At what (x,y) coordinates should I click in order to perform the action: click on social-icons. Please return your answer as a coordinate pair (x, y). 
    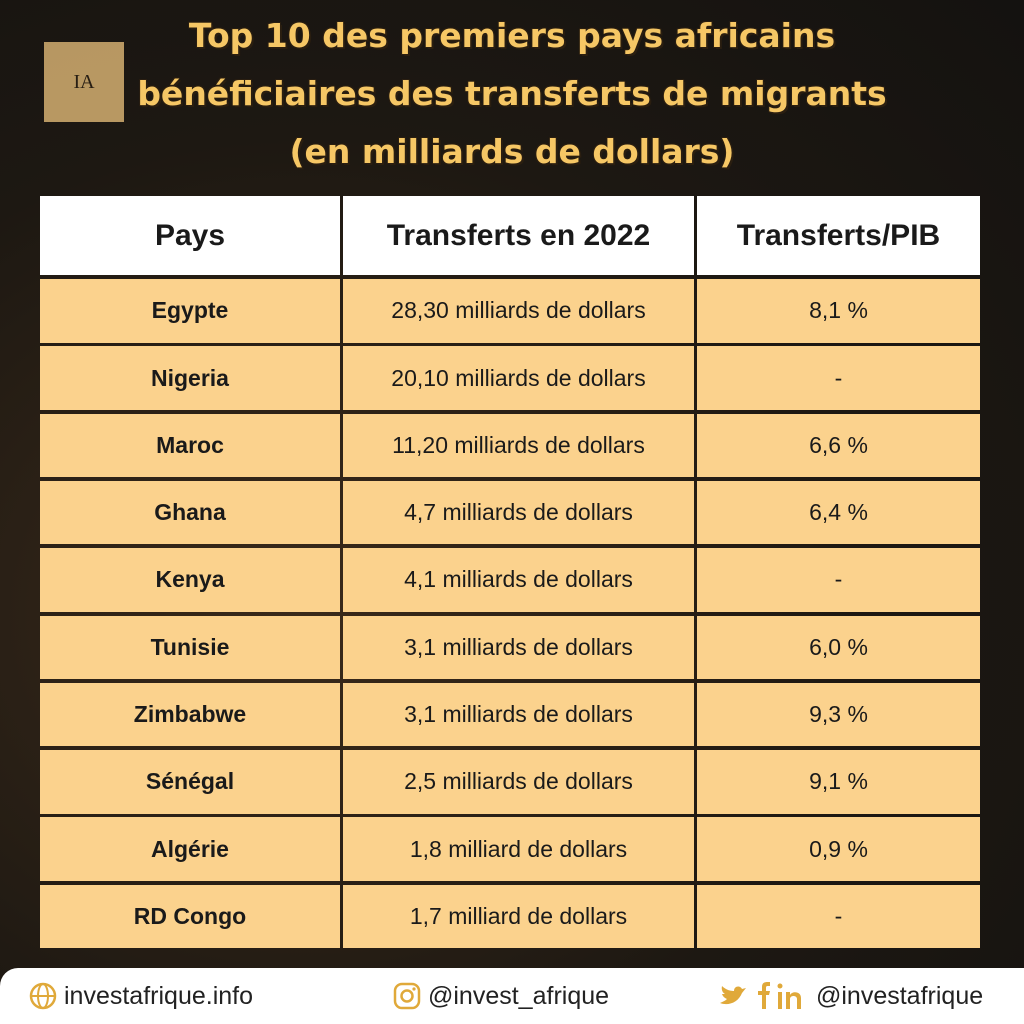
    Looking at the image, I should click on (760, 995).